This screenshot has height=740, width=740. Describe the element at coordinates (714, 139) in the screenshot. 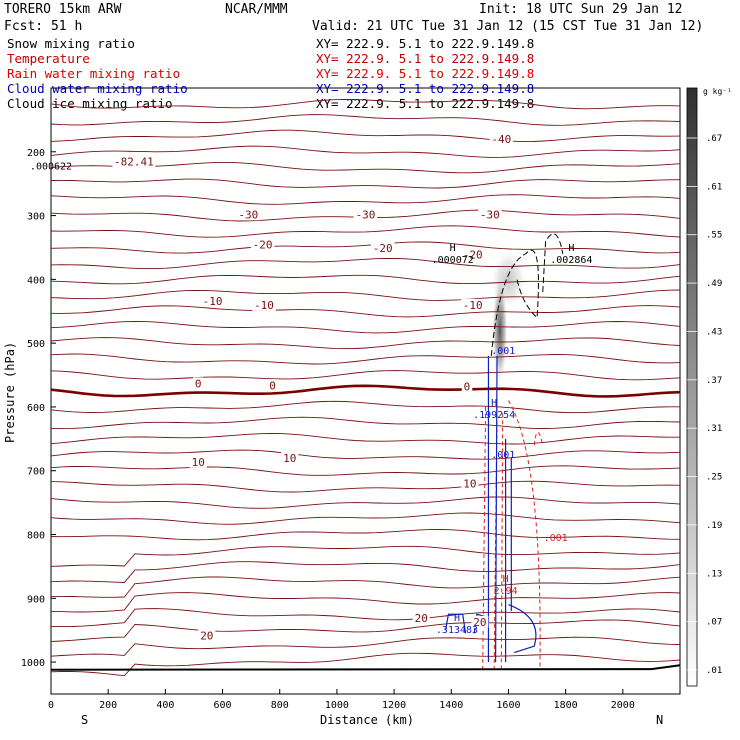

I see `colorbar-label: .67` at that location.